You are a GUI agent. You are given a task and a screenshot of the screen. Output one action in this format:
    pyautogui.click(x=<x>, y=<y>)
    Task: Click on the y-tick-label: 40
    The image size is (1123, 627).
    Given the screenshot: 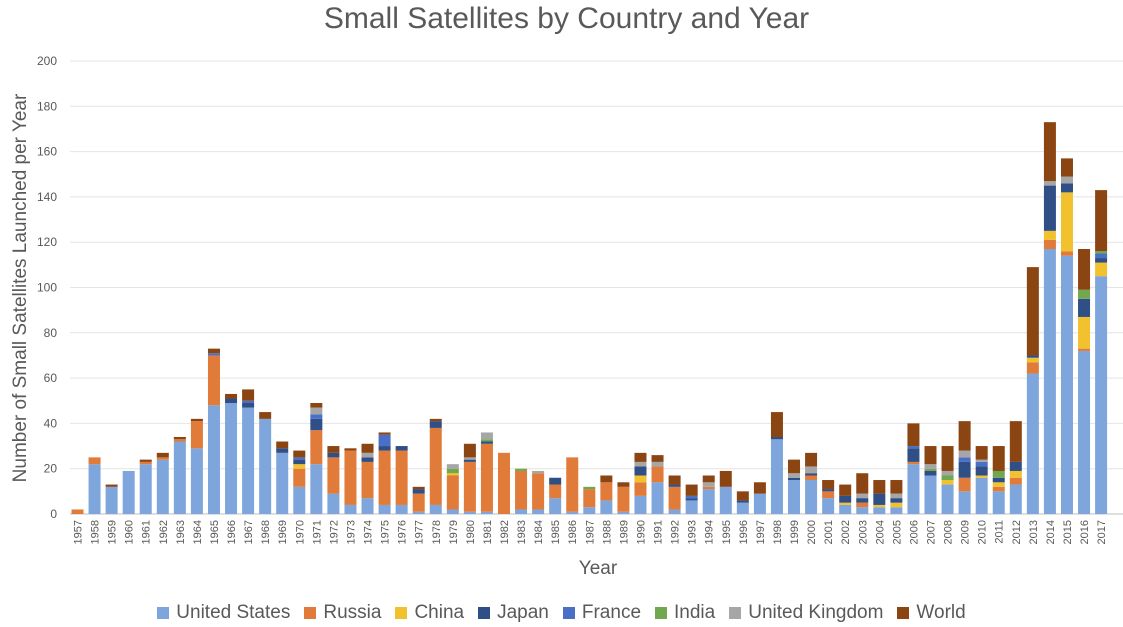 What is the action you would take?
    pyautogui.click(x=51, y=423)
    